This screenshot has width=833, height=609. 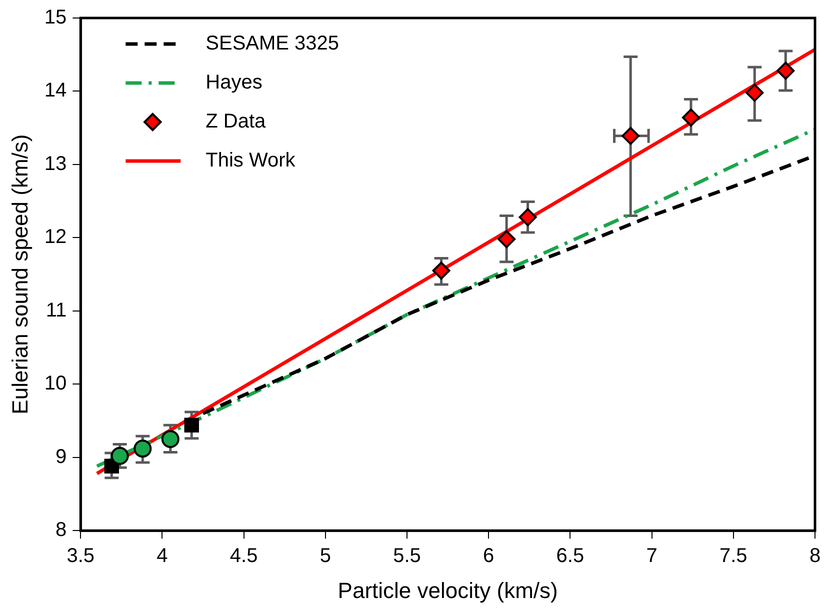 What do you see at coordinates (56, 310) in the screenshot?
I see `y-tick-label: 11` at bounding box center [56, 310].